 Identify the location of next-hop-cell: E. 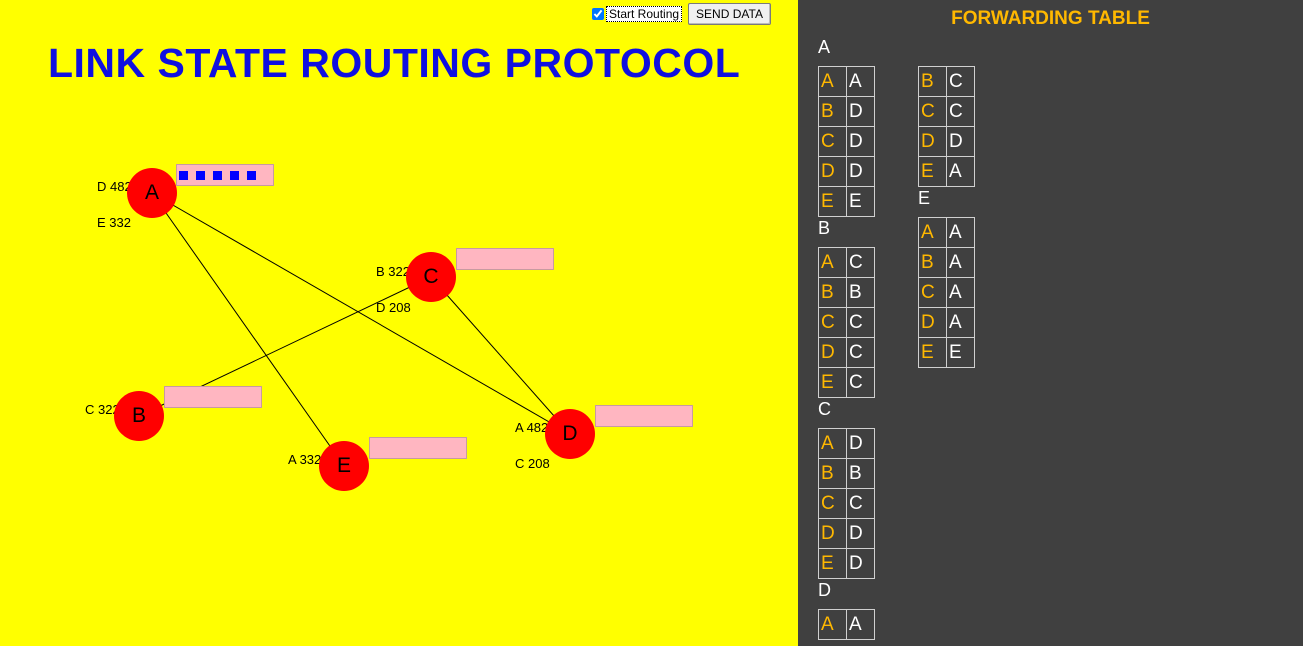
(960, 352).